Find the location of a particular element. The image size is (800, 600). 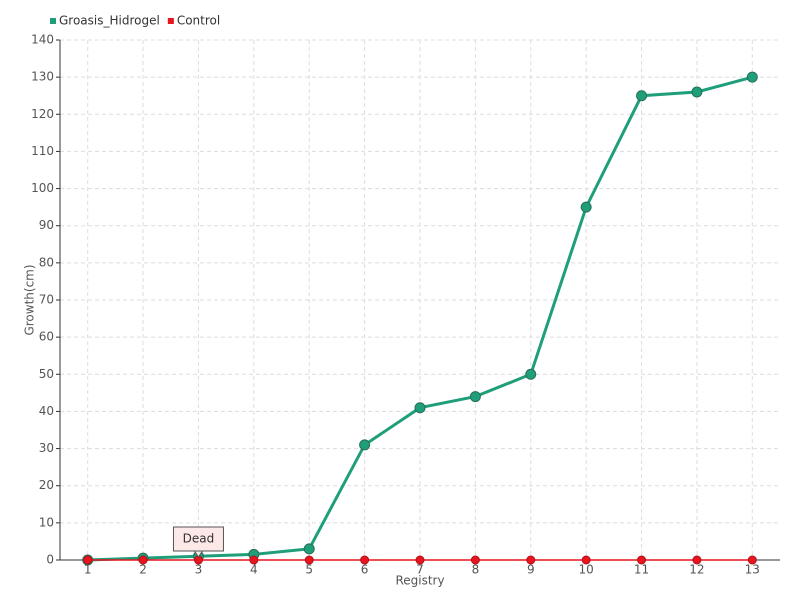

x-tick-label: 8 is located at coordinates (476, 570).